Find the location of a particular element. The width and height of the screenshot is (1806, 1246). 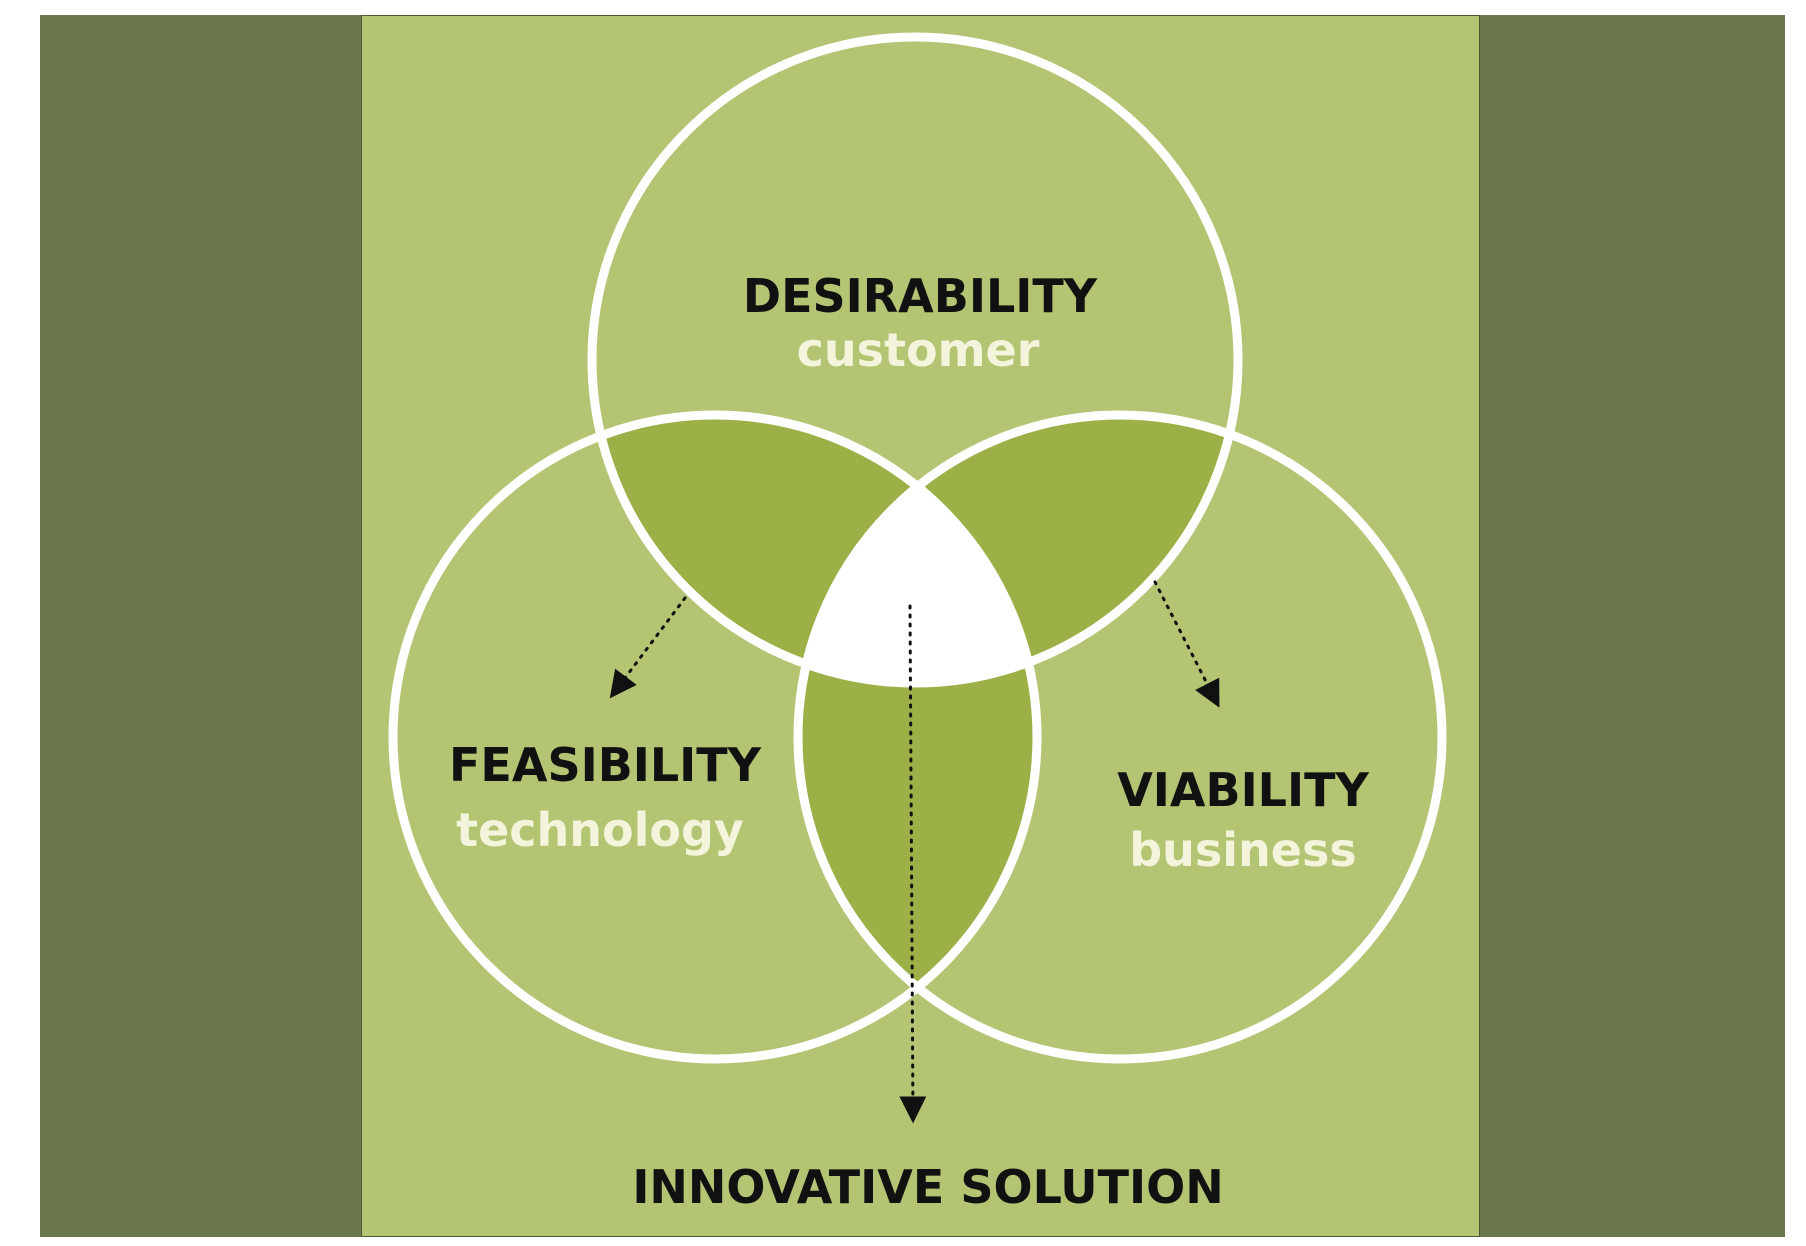

desirability-subtitle: customer is located at coordinates (918, 350).